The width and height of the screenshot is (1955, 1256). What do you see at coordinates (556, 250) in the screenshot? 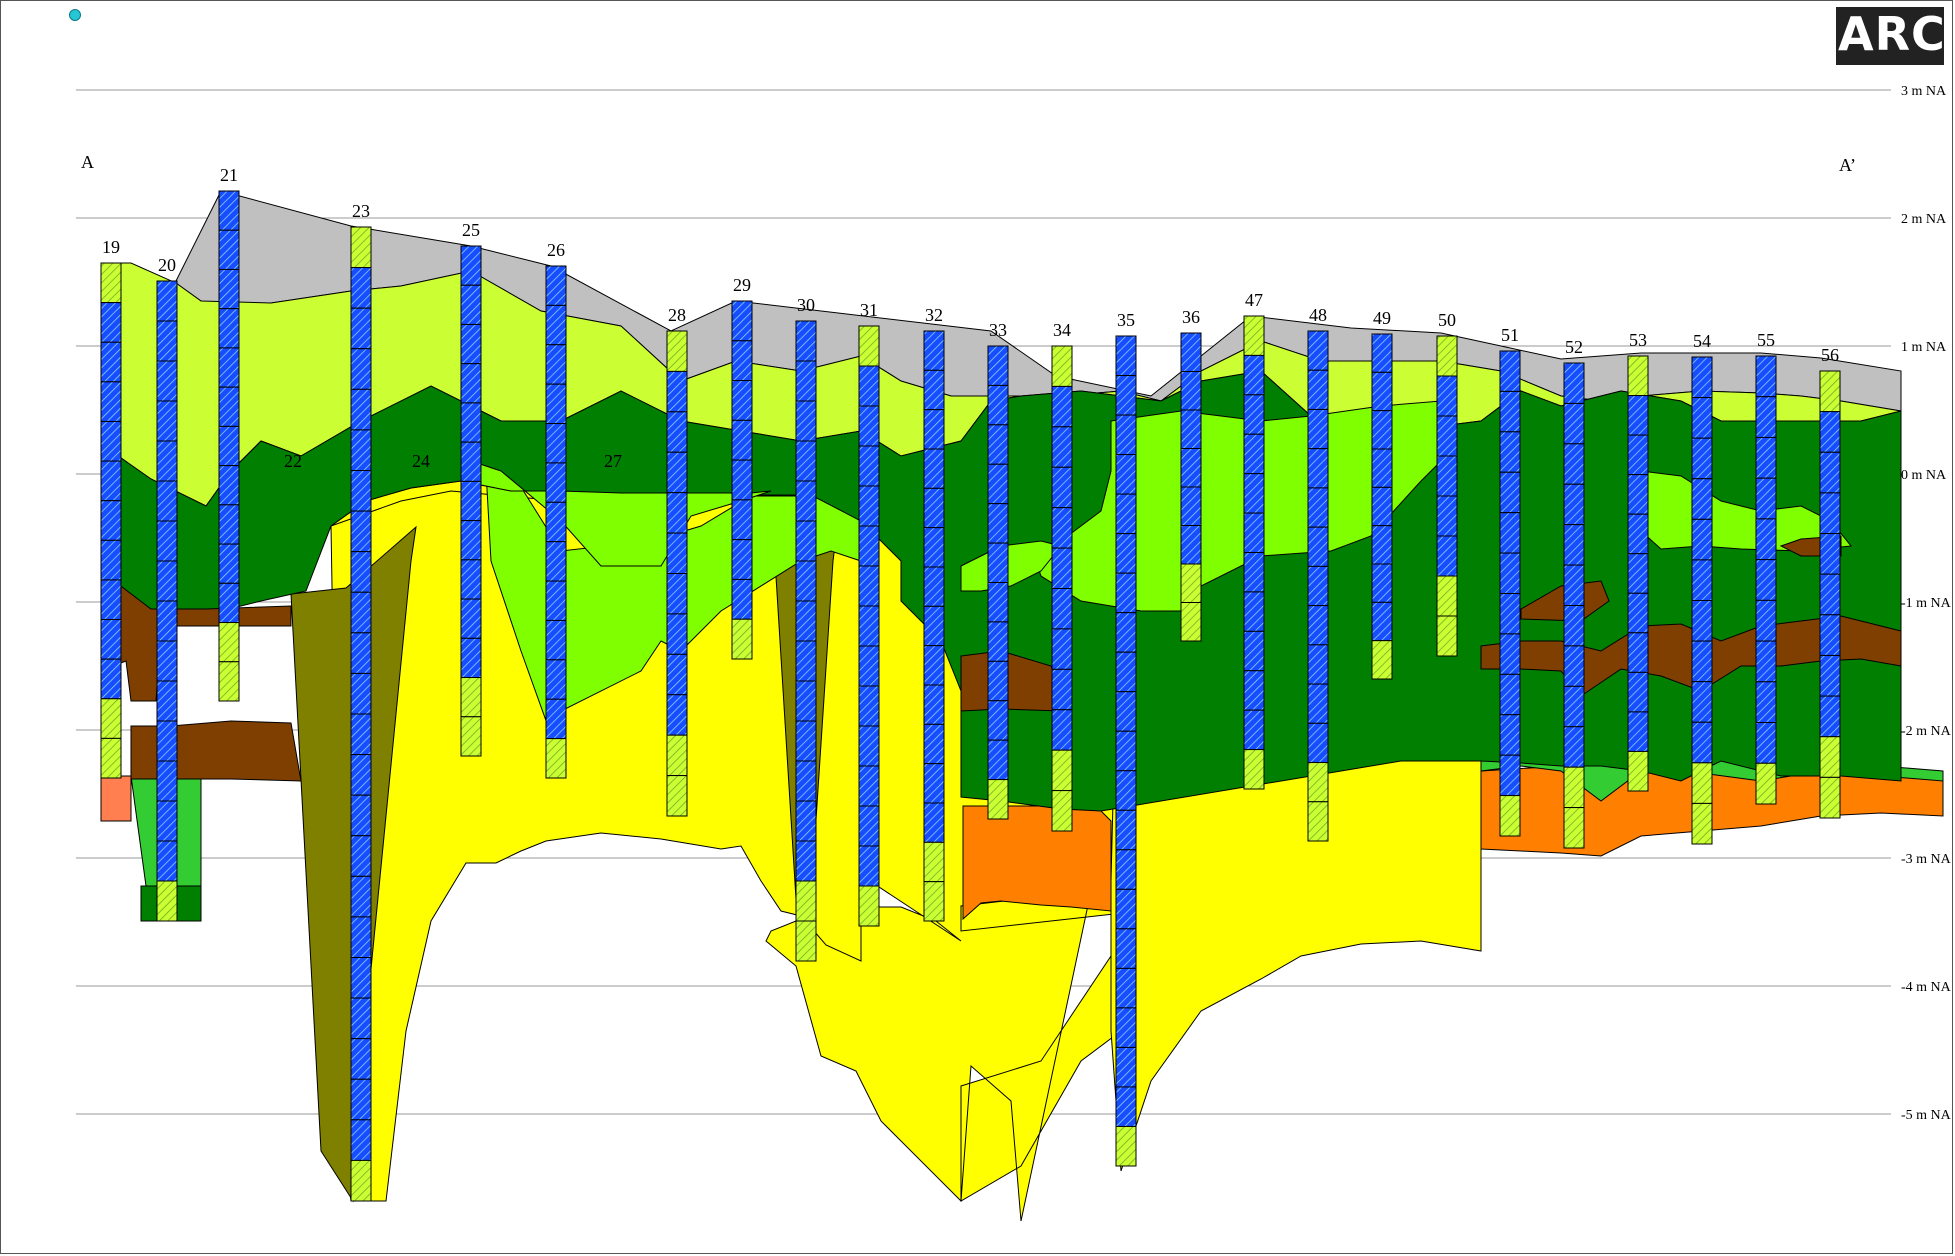
I see `borehole-label: 26` at bounding box center [556, 250].